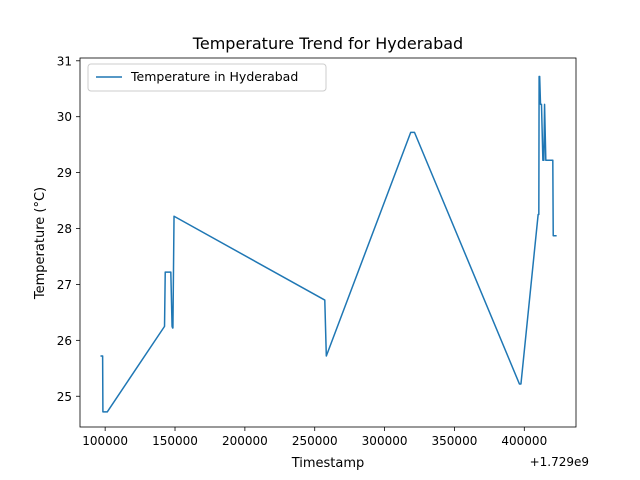 This screenshot has height=480, width=640. I want to click on x-axis-label: Timestamp, so click(328, 463).